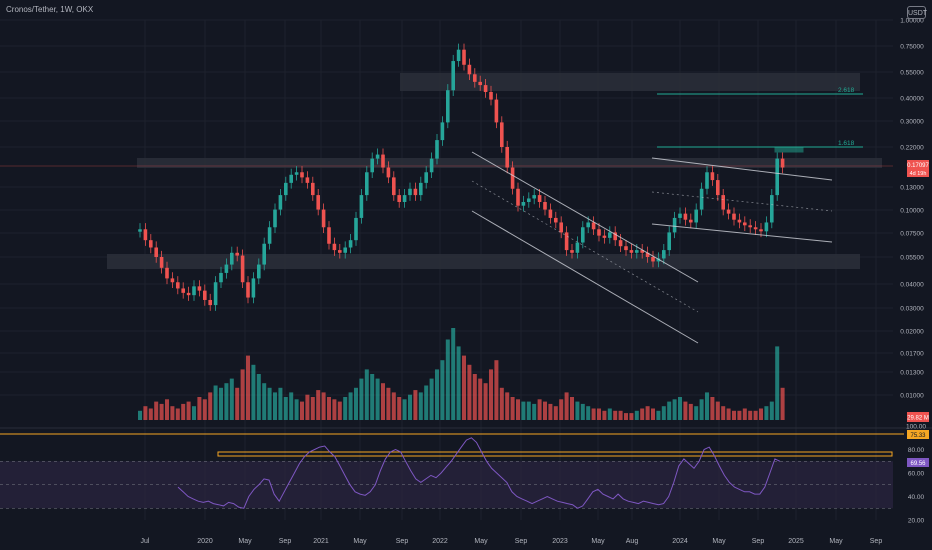  I want to click on target-box, so click(789, 149).